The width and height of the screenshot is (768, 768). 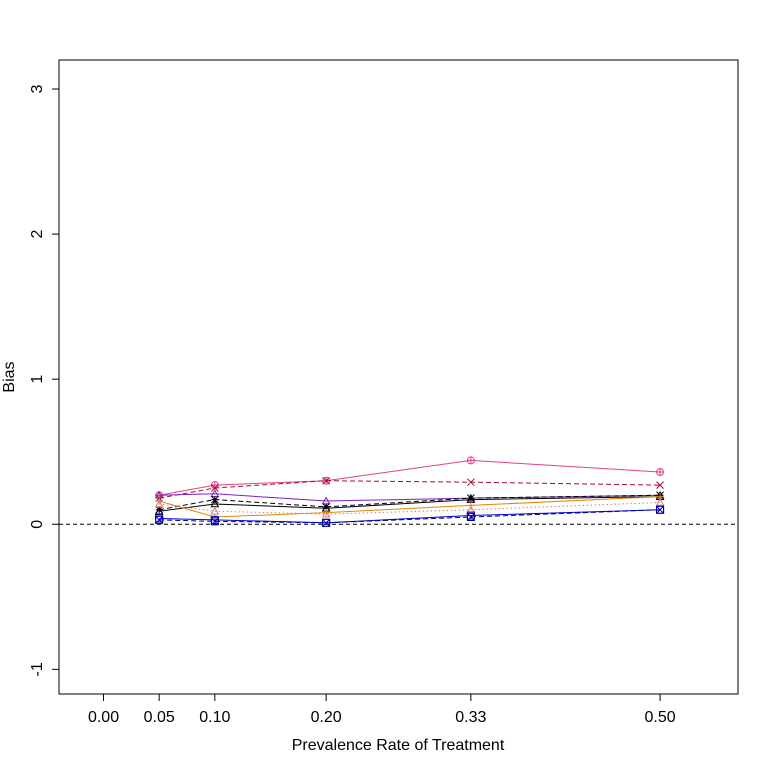 I want to click on y-tick-label: 1, so click(x=37, y=379).